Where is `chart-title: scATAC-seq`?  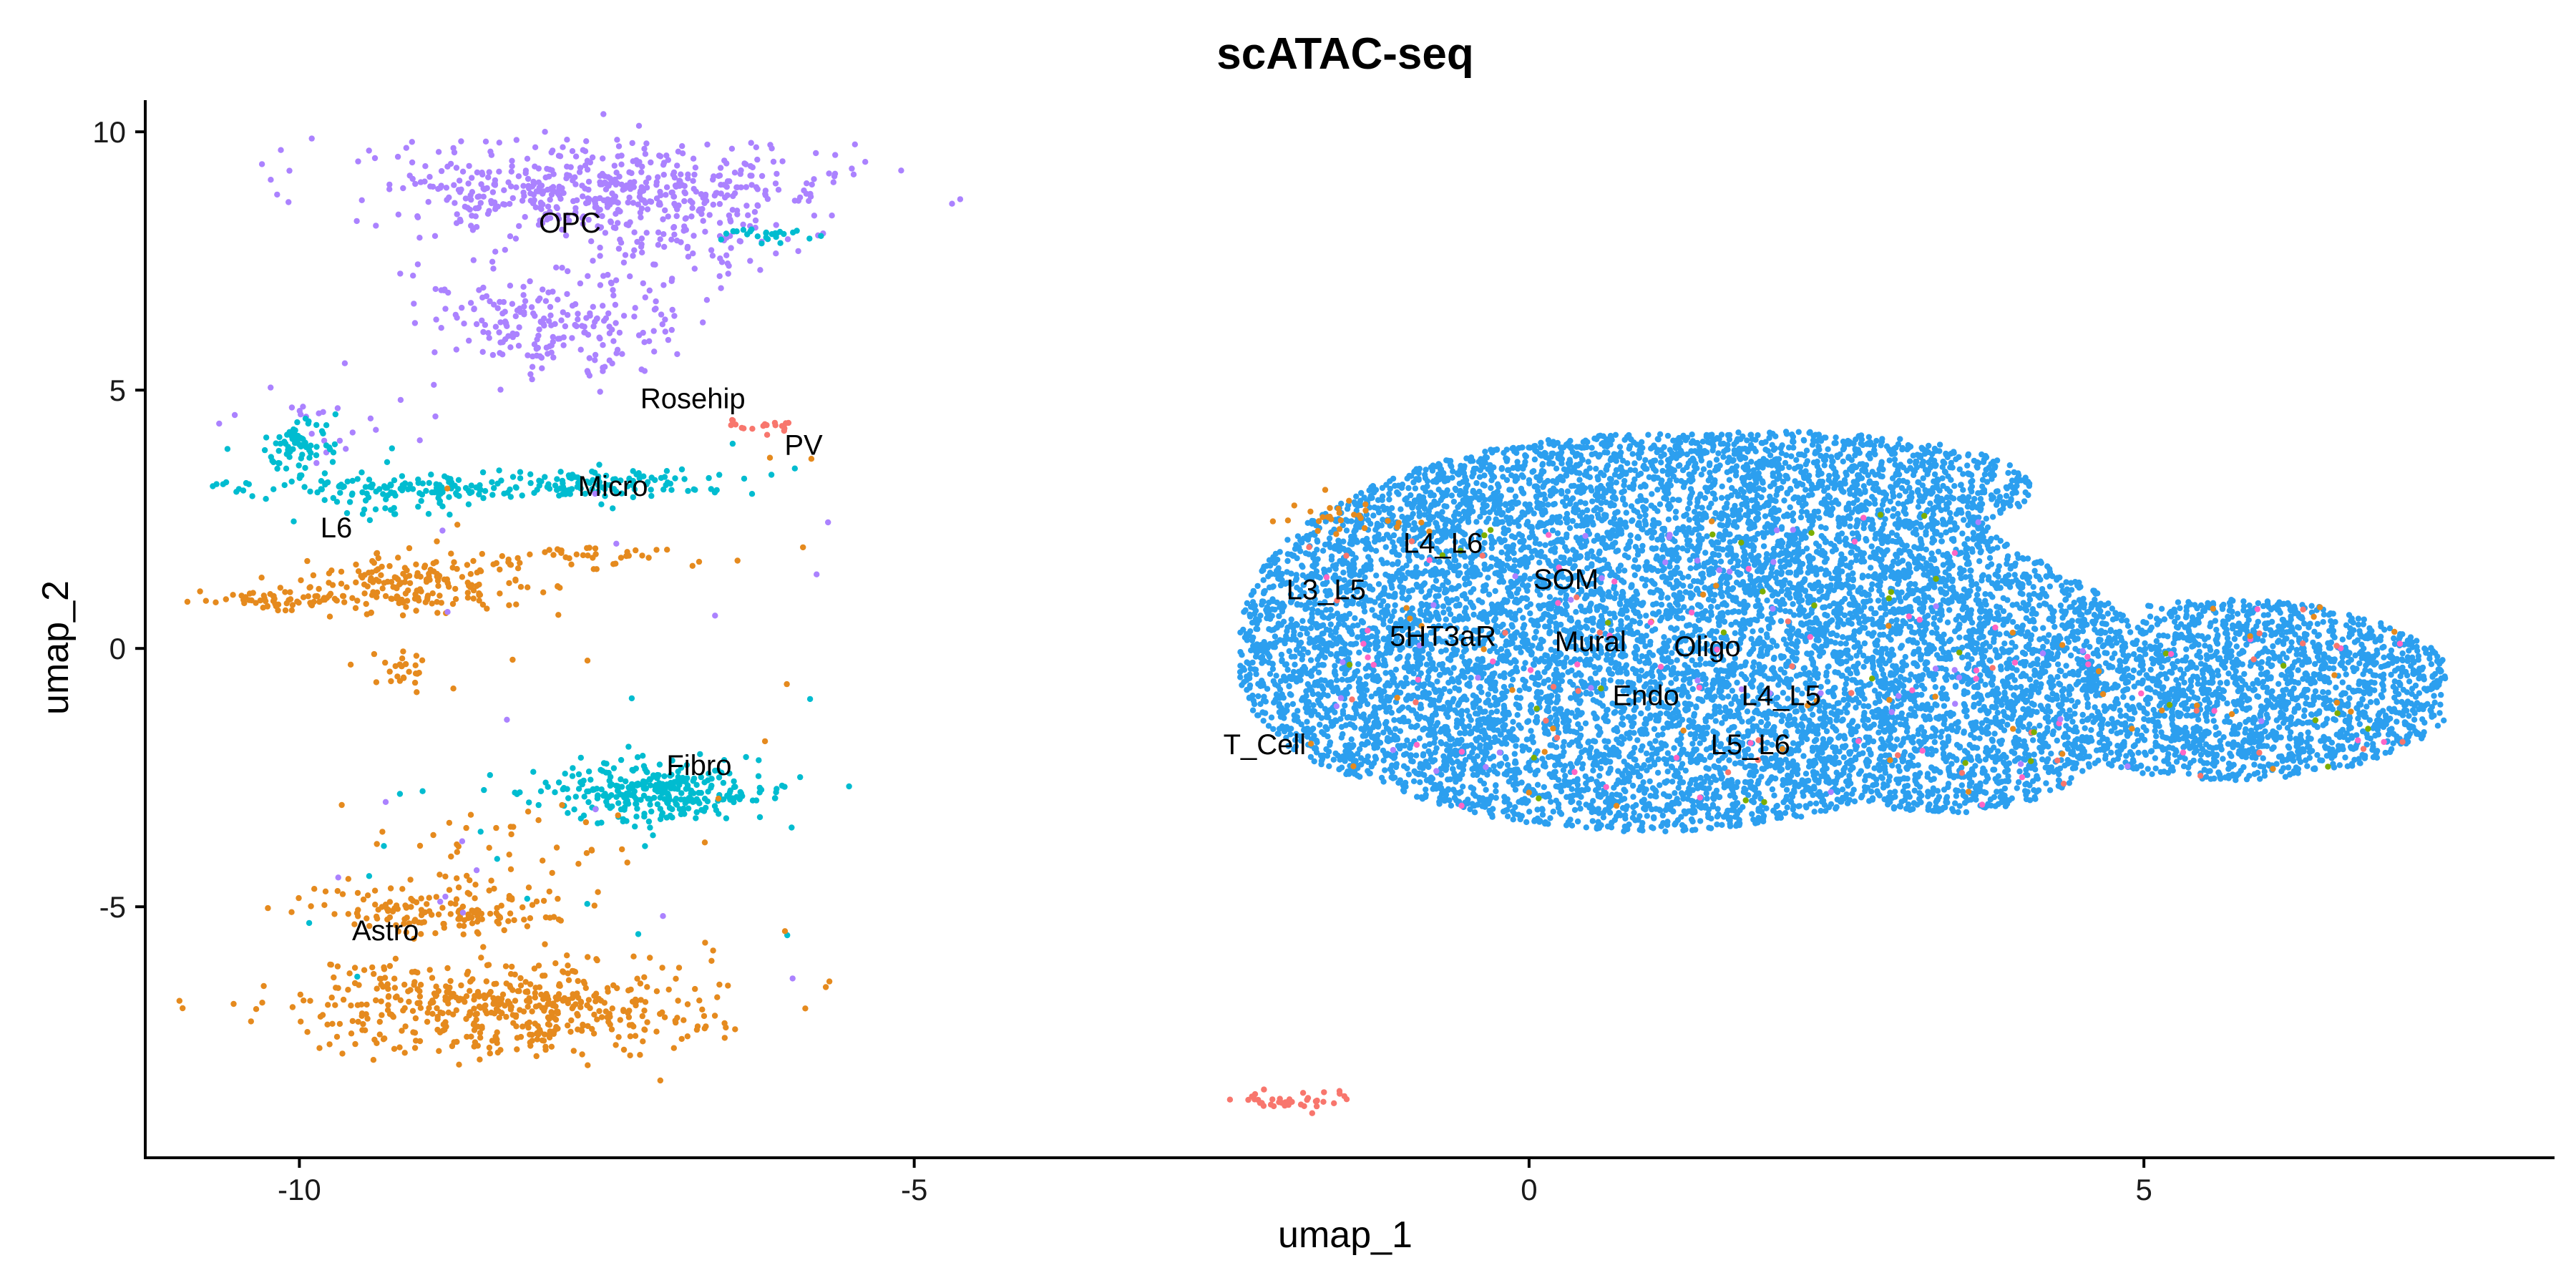
chart-title: scATAC-seq is located at coordinates (1344, 54).